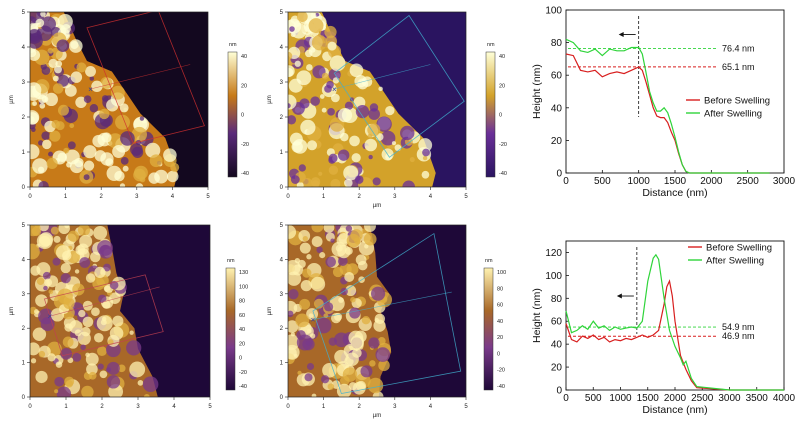 This screenshot has height=430, width=800. I want to click on film-texture, so click(94, 311).